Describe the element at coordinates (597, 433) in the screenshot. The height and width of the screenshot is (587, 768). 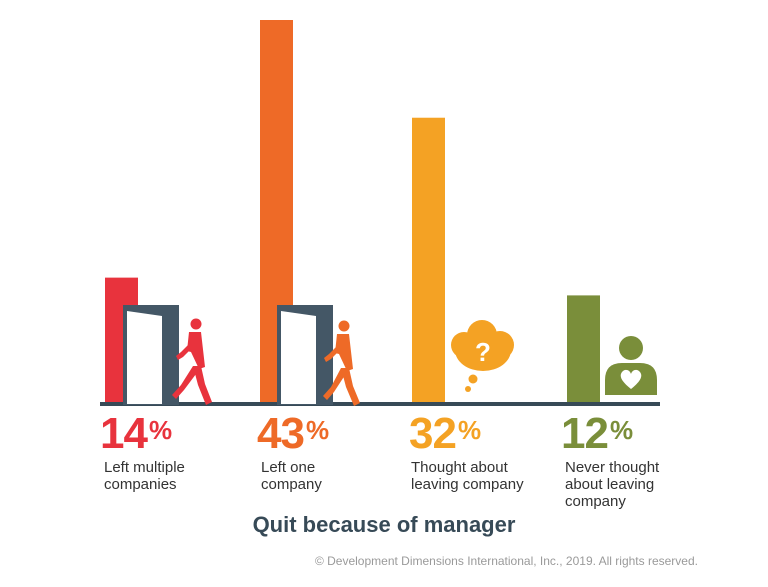
I see `value-label-4: 12%` at that location.